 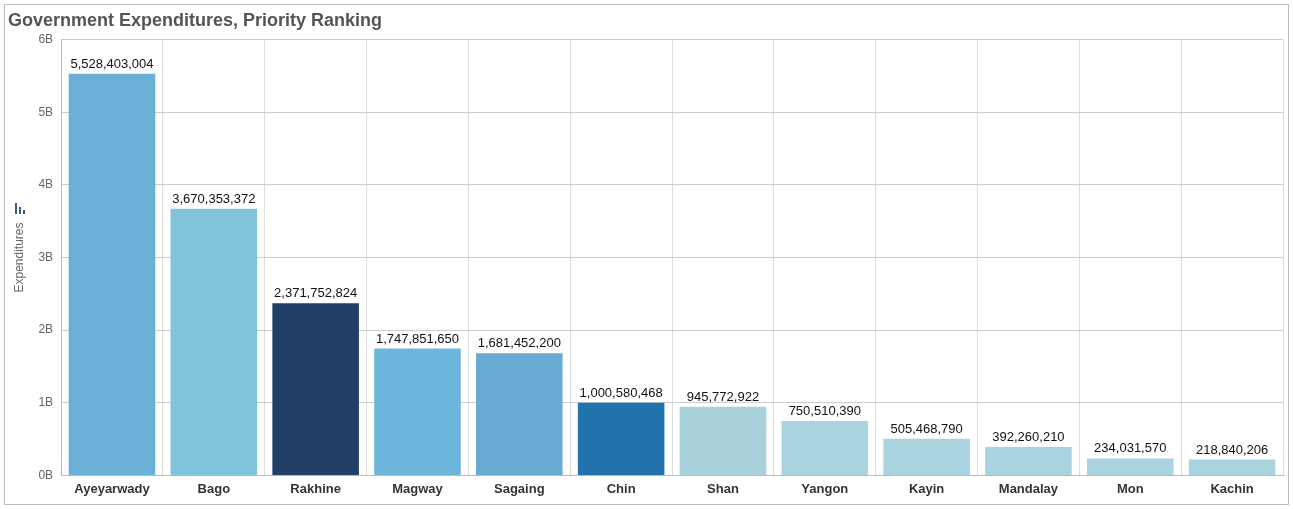 What do you see at coordinates (926, 488) in the screenshot?
I see `x-tick-label: Kayin` at bounding box center [926, 488].